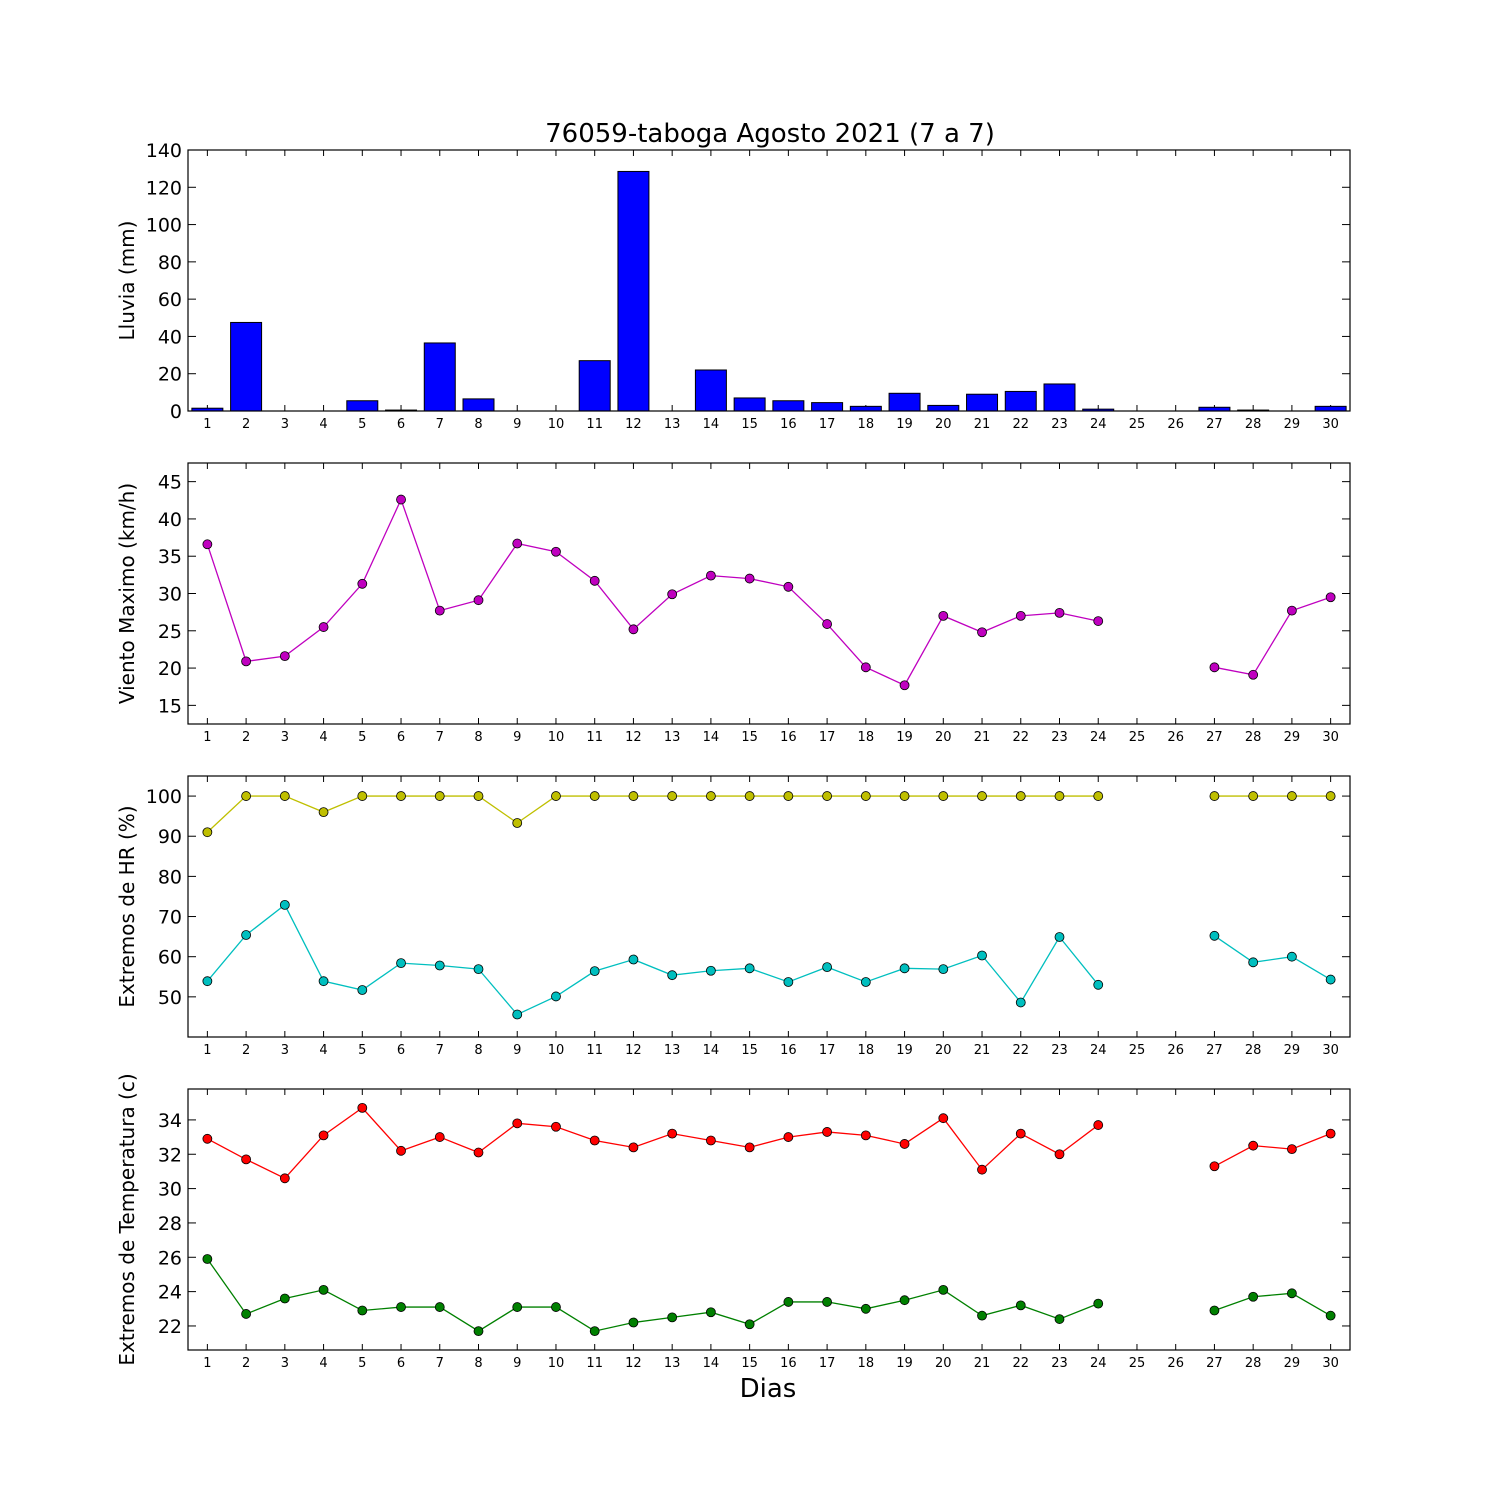 This screenshot has width=1500, height=1500. I want to click on y-tick-label: 60, so click(170, 300).